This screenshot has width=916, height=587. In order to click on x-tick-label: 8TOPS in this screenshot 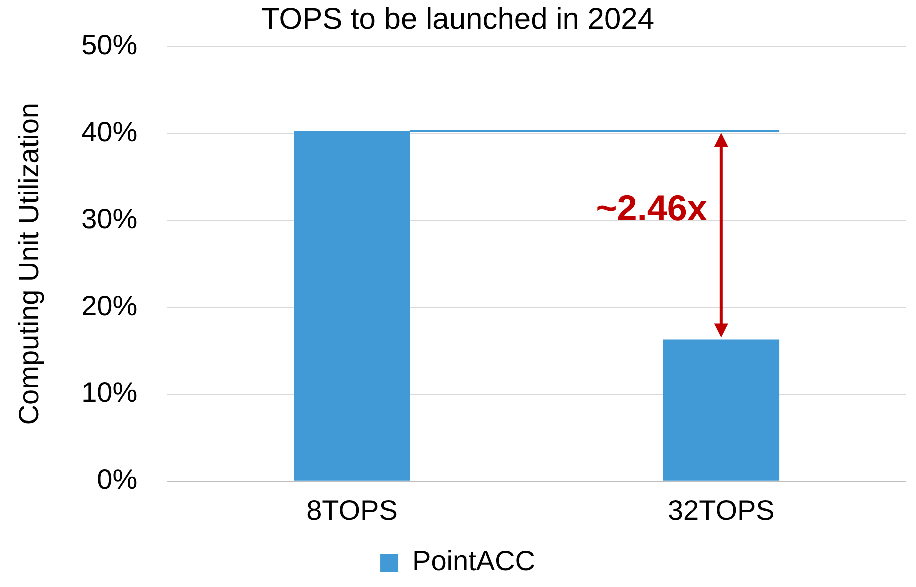, I will do `click(352, 510)`.